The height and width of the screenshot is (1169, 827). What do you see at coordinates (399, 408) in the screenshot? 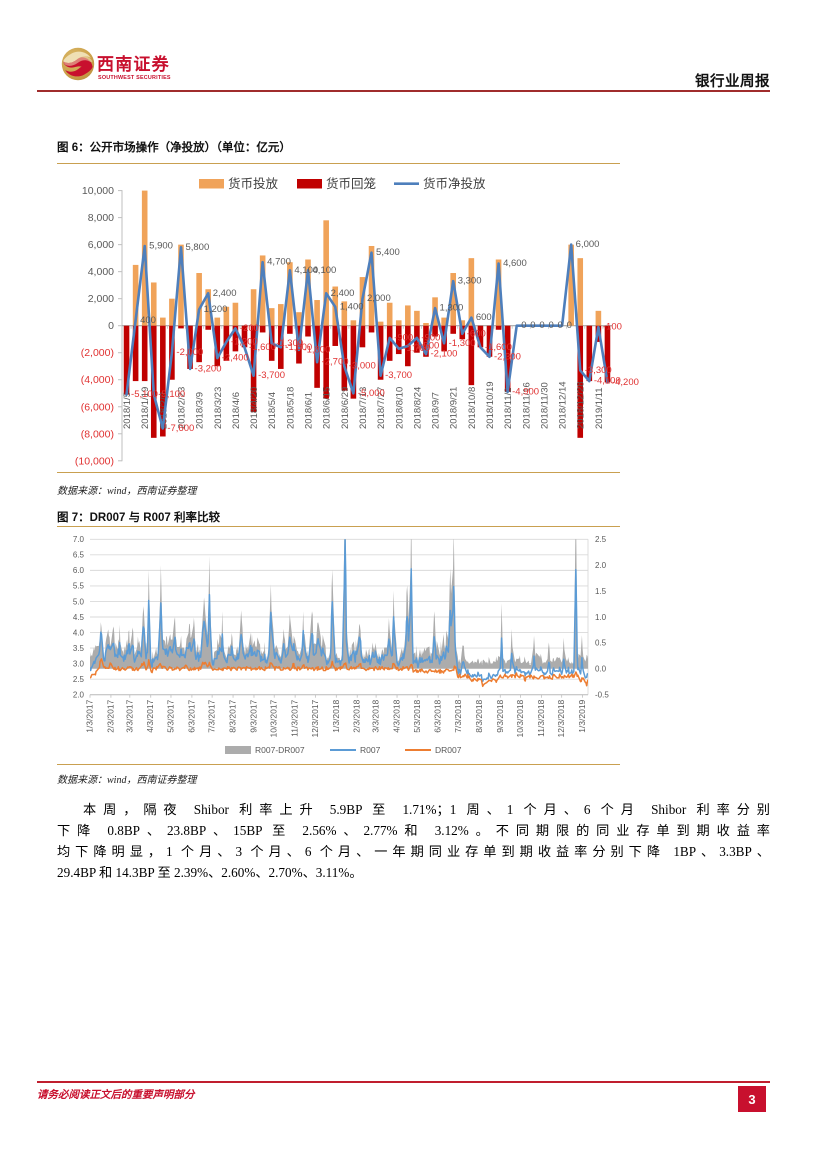
I see `x-axis-label: 2018/8/10` at bounding box center [399, 408].